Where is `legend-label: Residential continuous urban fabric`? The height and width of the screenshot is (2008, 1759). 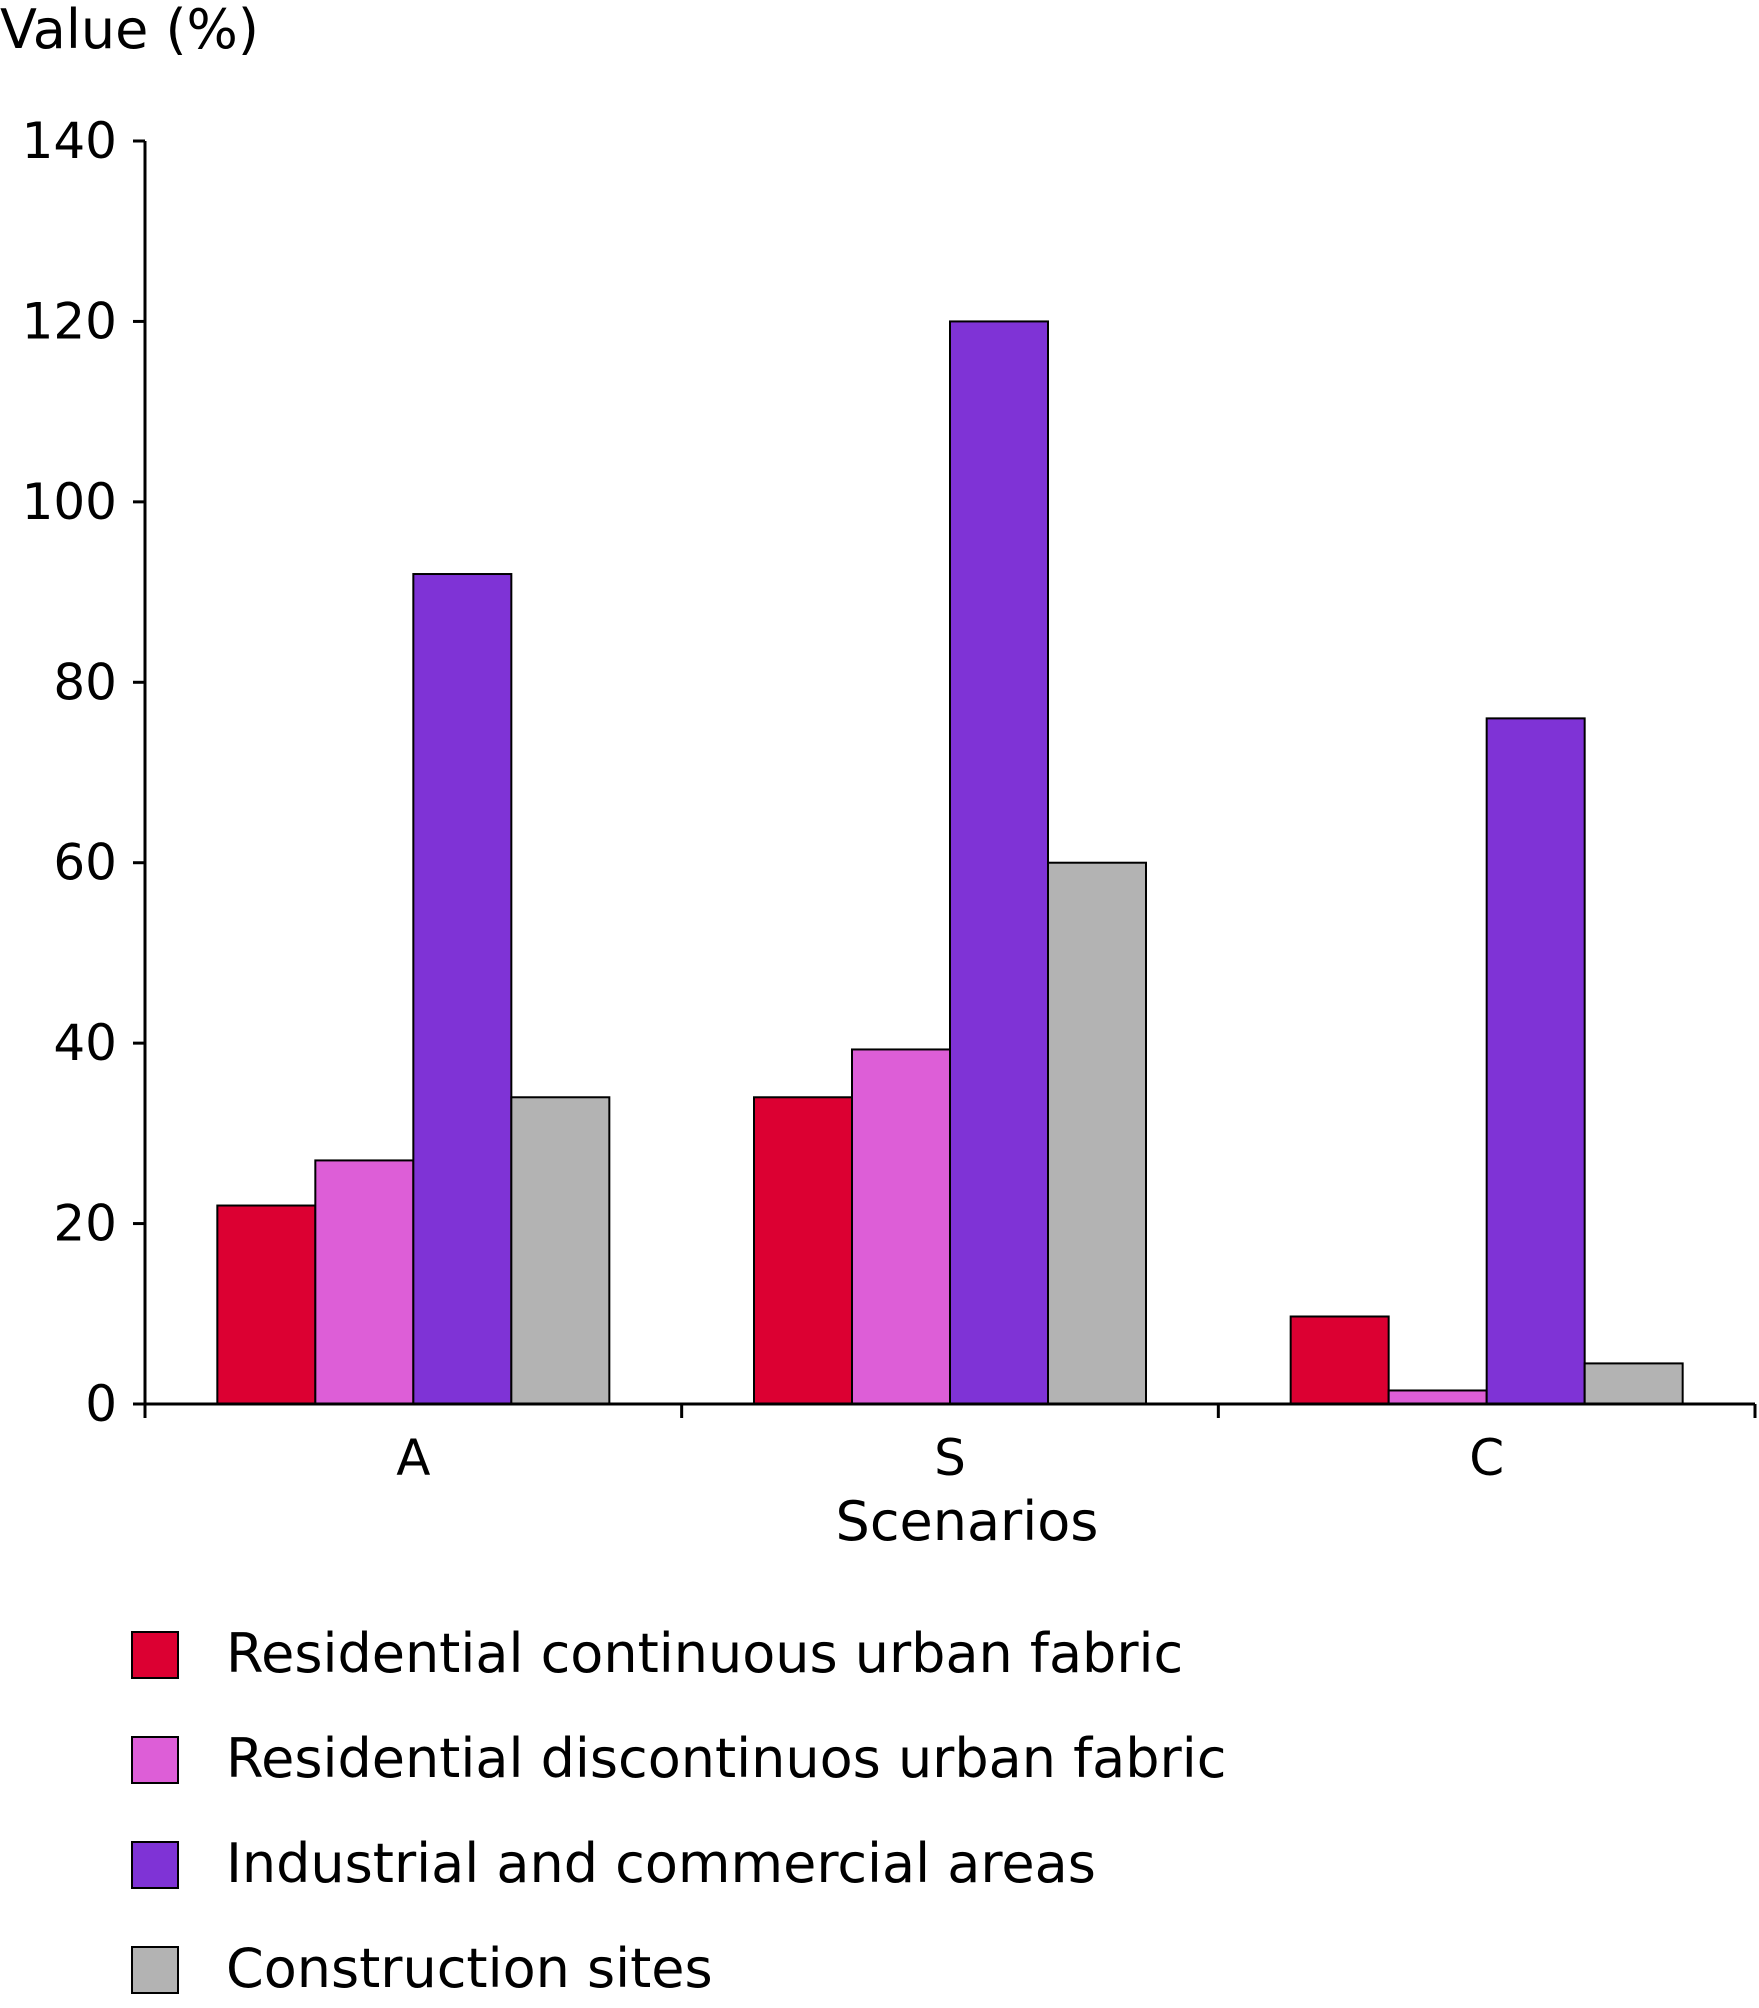 legend-label: Residential continuous urban fabric is located at coordinates (704, 1653).